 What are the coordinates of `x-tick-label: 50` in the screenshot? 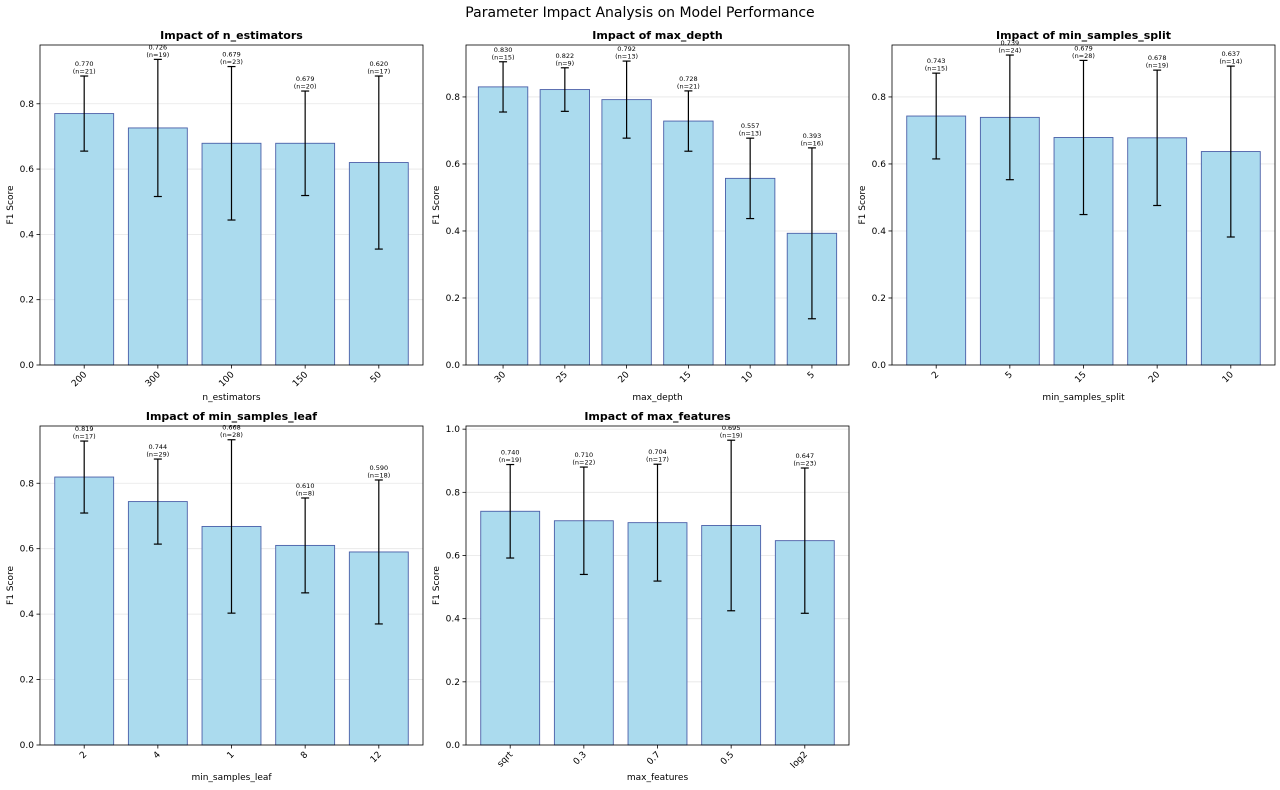 It's located at (376, 377).